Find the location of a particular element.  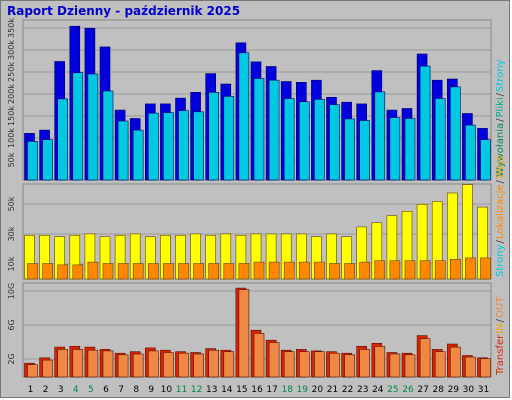

x-tick-label: 31 is located at coordinates (483, 390).